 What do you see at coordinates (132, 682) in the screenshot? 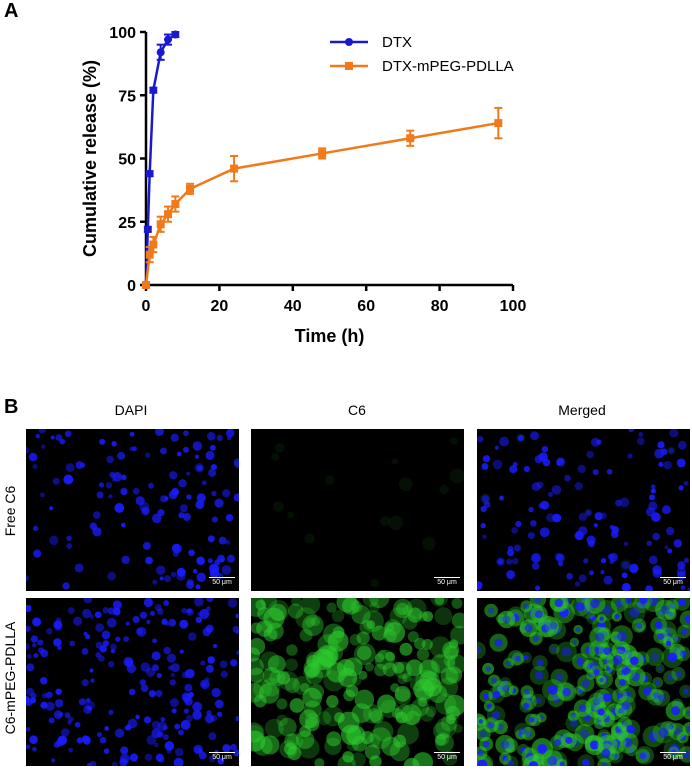
I see `micrograph-nano-dapi: 50 μm` at bounding box center [132, 682].